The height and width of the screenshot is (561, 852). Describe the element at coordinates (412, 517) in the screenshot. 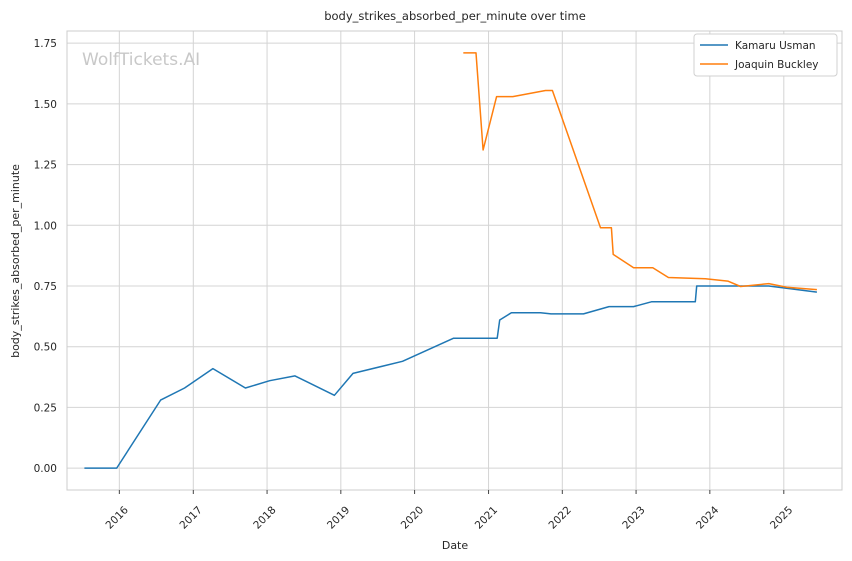

I see `x-tick-label: 2020` at that location.